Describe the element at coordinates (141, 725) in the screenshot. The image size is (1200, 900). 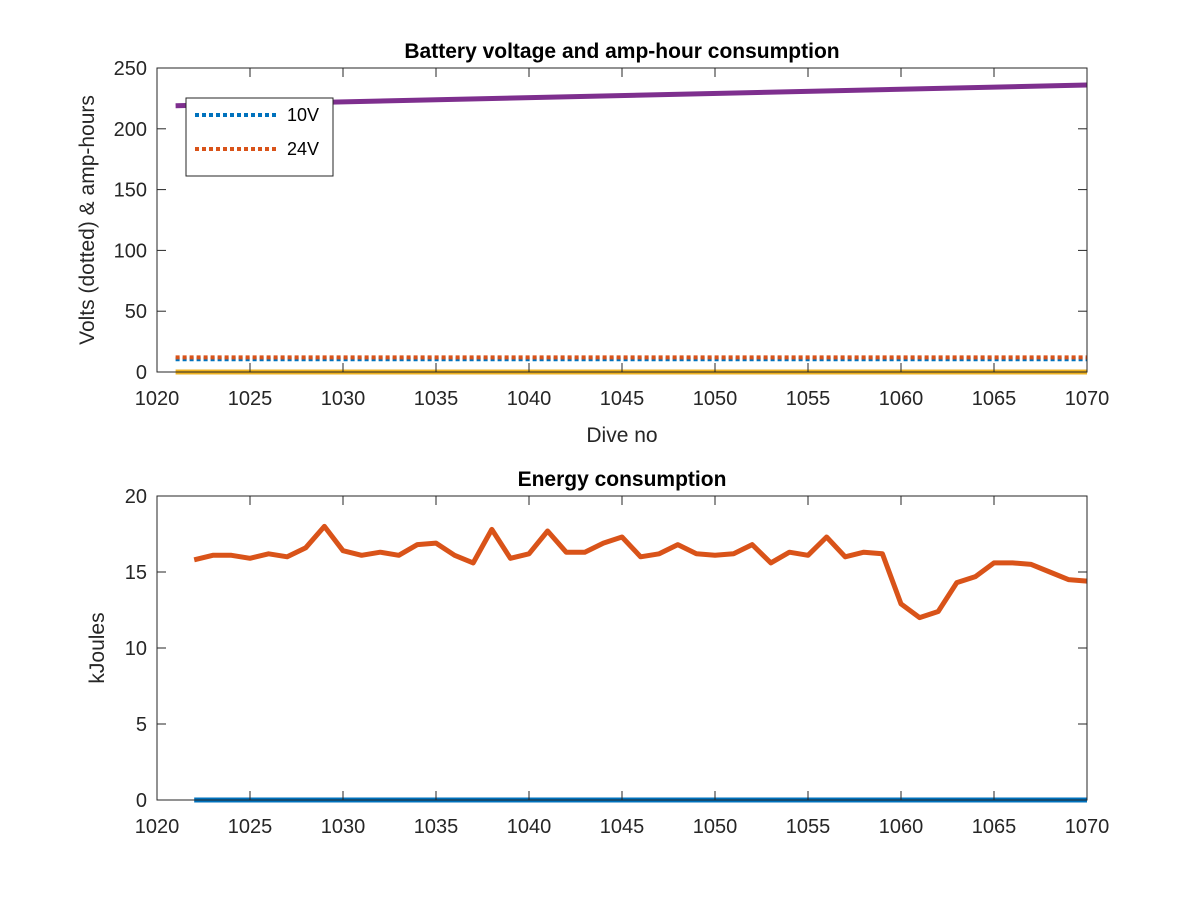
I see `y-tick-label: 5` at that location.